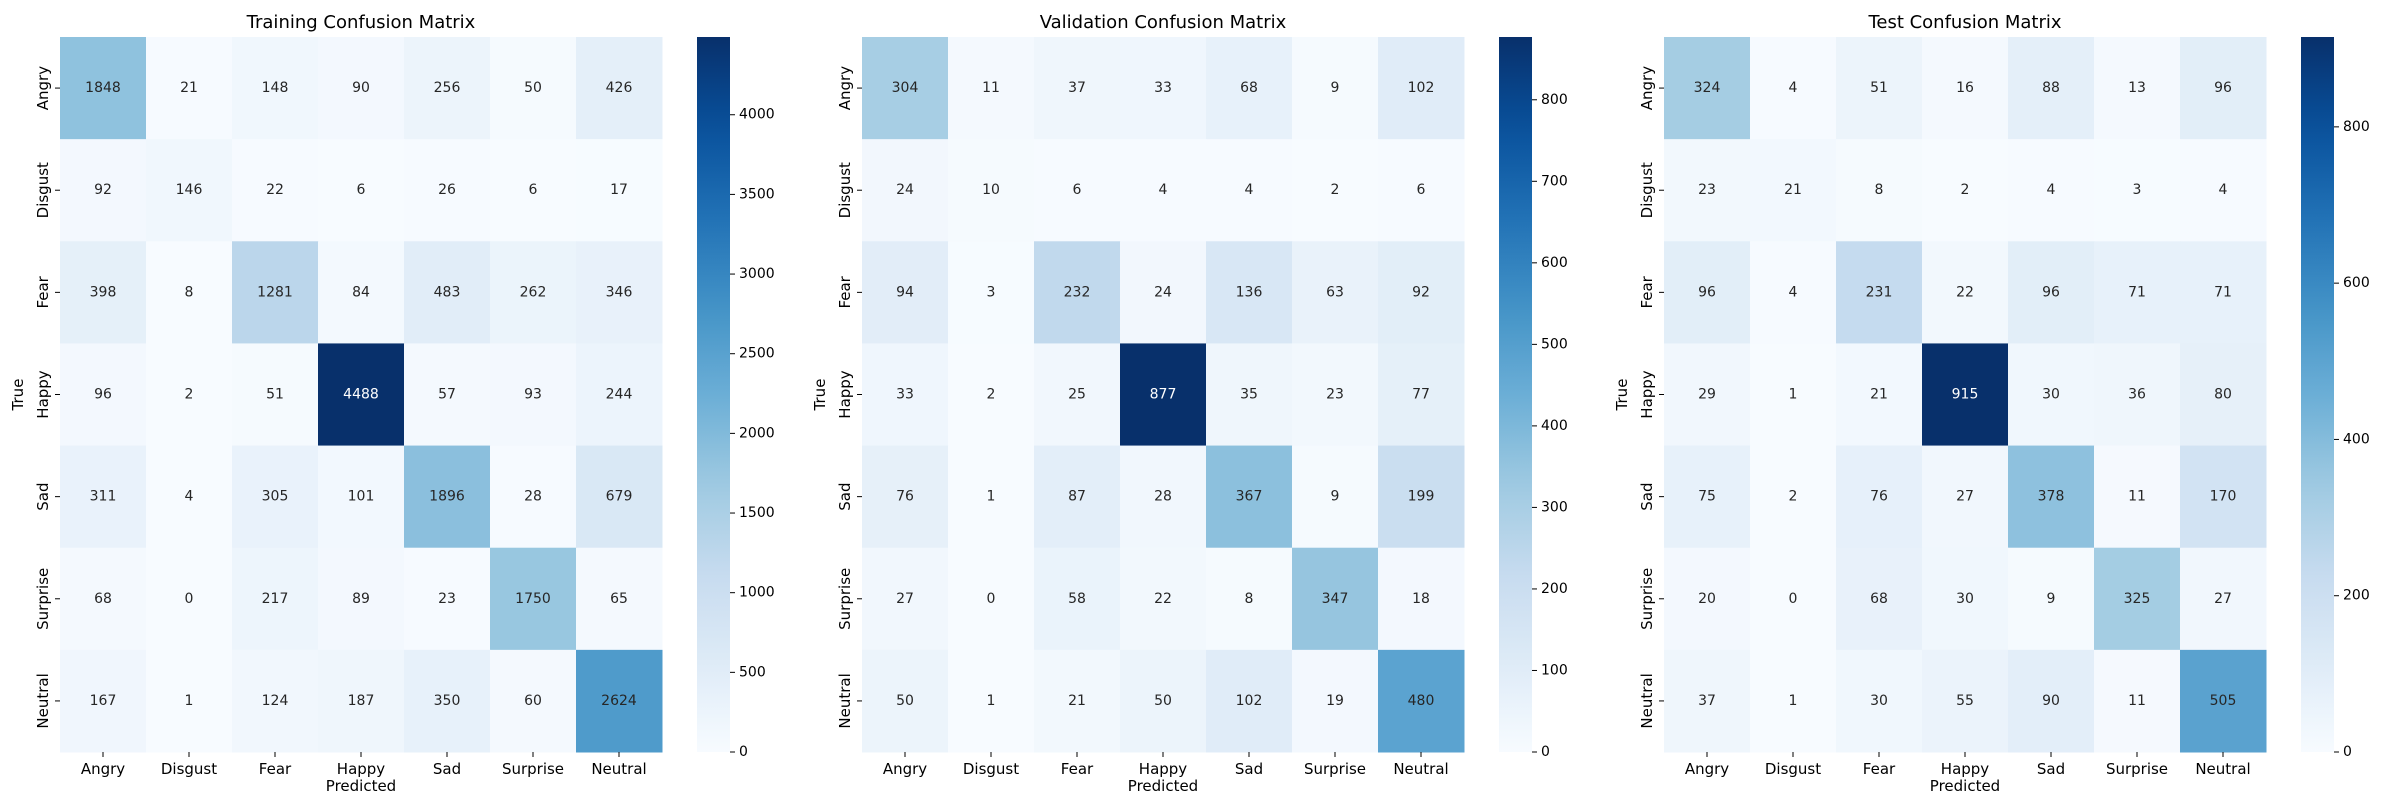 The image size is (2400, 800). Describe the element at coordinates (2223, 88) in the screenshot. I see `cell-value-label: 96` at that location.